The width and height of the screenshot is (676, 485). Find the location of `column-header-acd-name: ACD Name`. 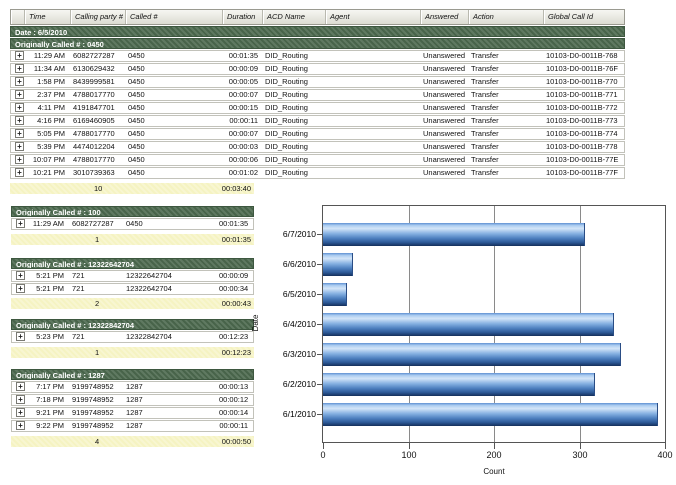

column-header-acd-name: ACD Name is located at coordinates (294, 17).